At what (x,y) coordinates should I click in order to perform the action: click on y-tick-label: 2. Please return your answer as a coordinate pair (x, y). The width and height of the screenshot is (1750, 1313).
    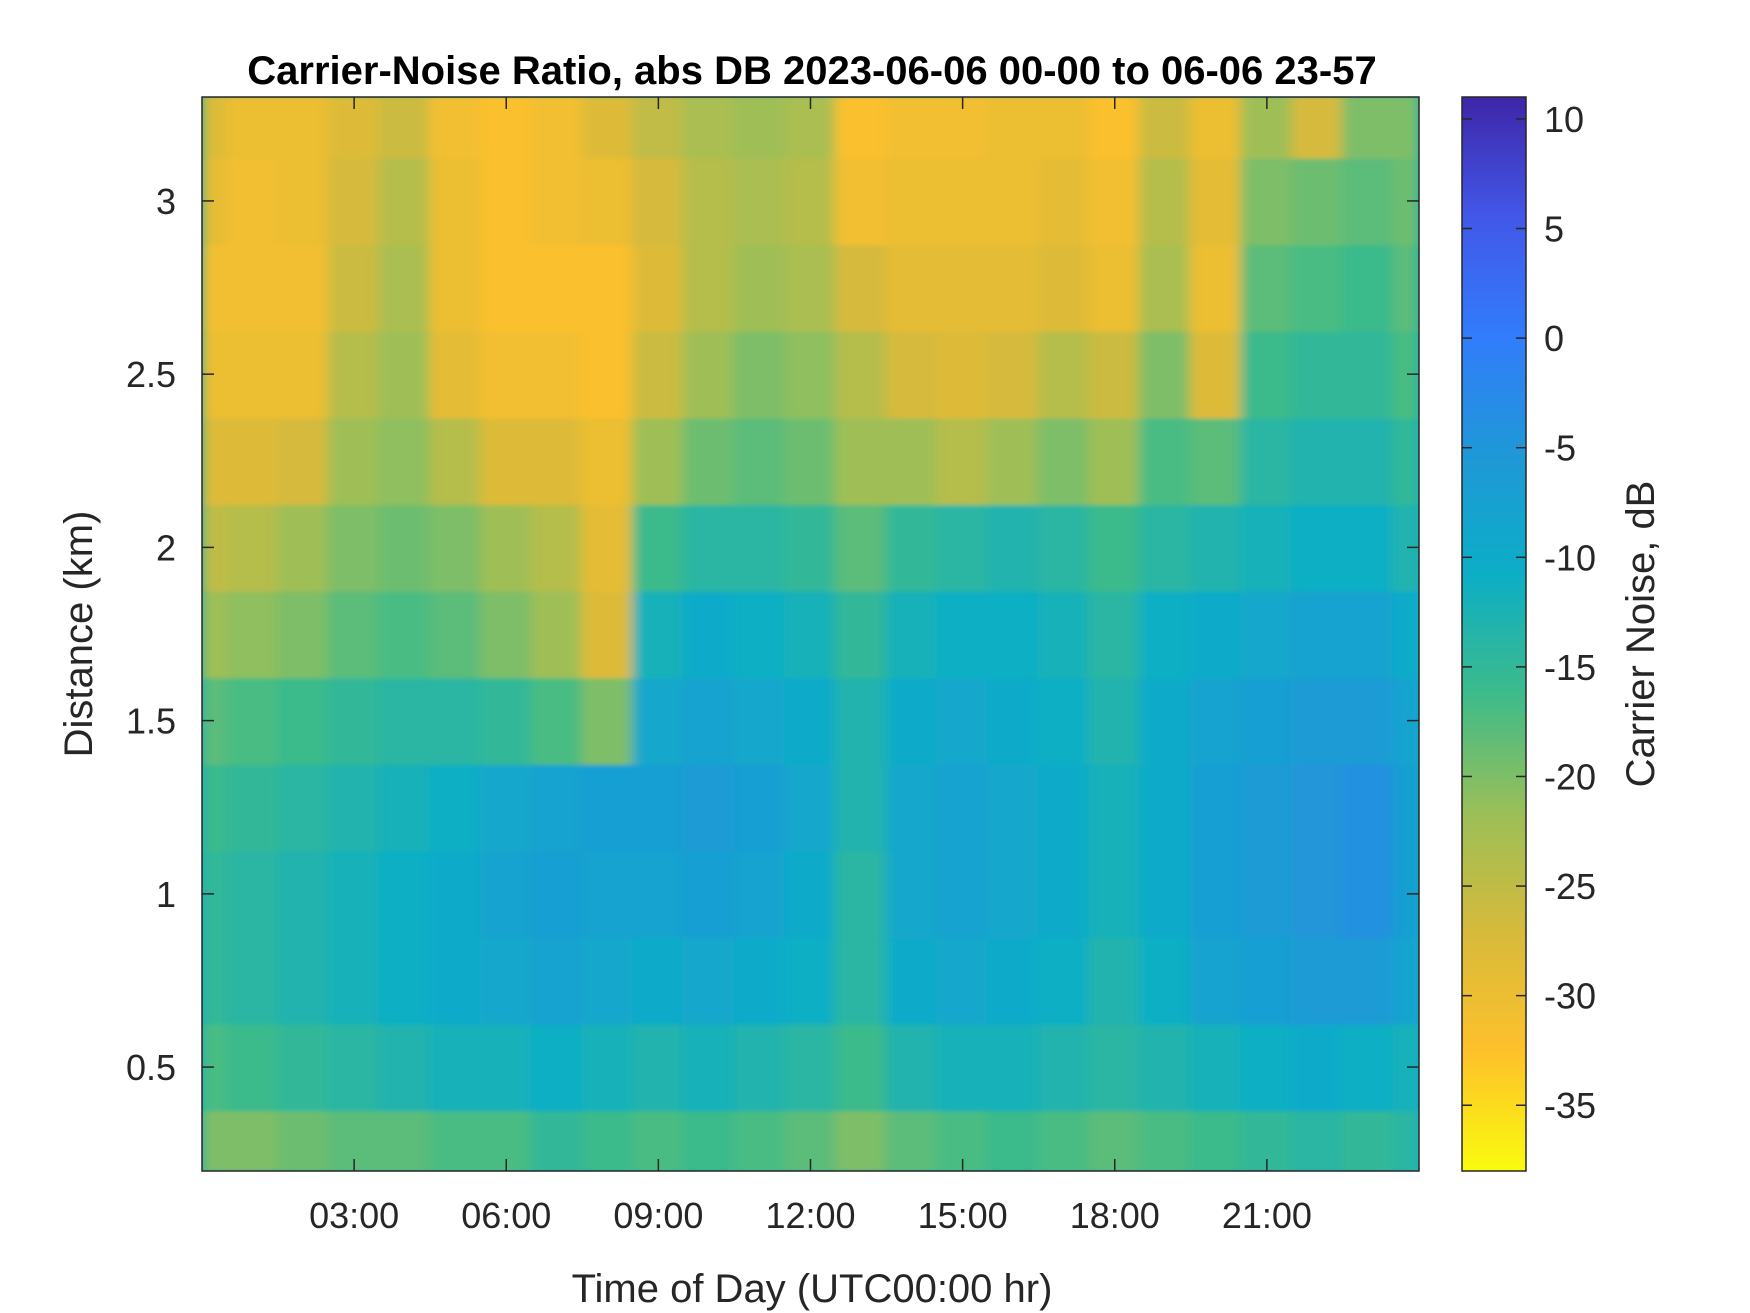
    Looking at the image, I should click on (166, 547).